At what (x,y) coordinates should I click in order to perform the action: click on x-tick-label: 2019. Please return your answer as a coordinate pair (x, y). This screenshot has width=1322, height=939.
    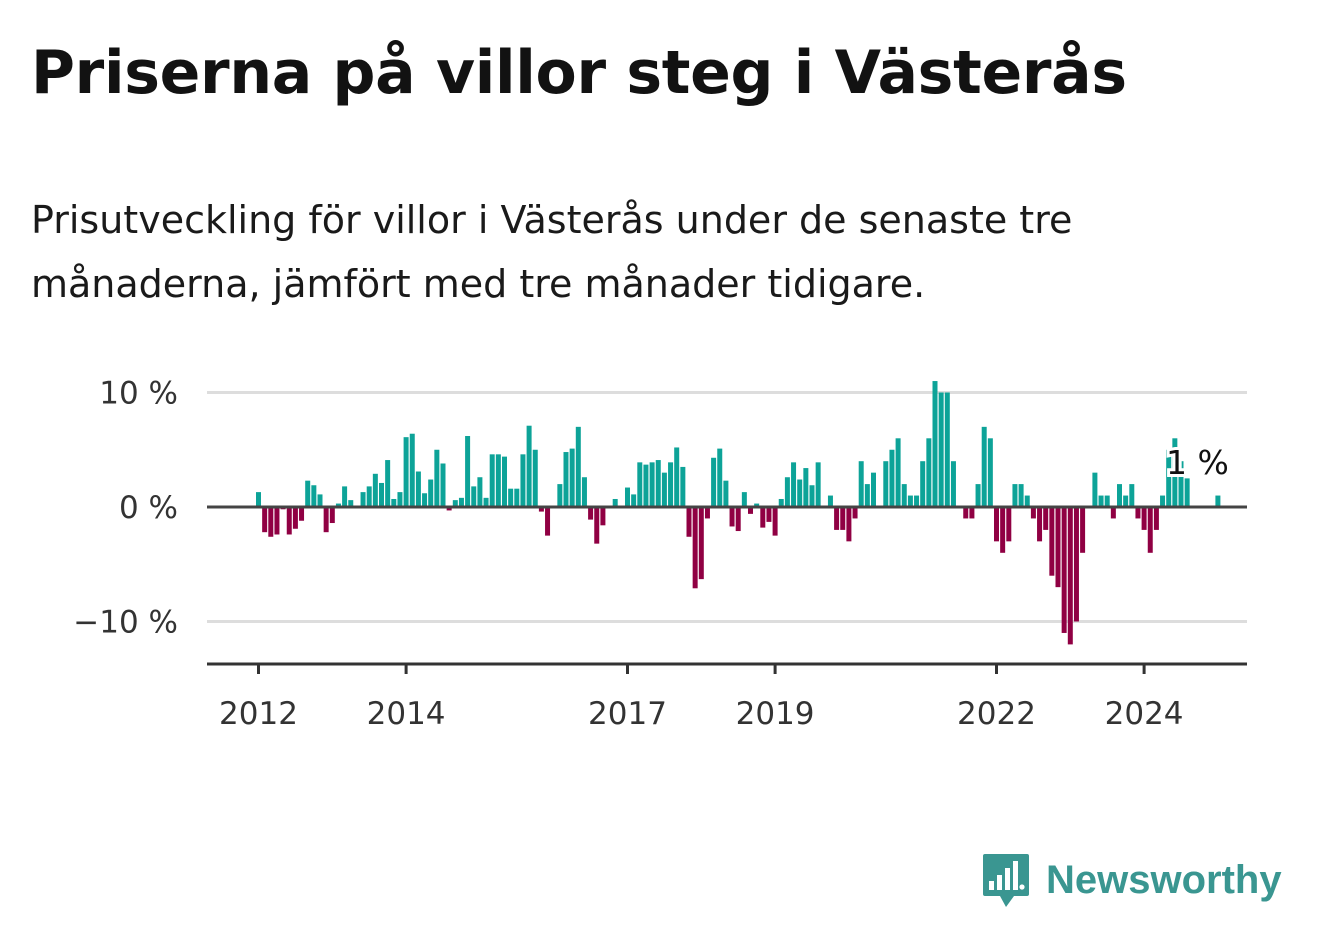
    Looking at the image, I should click on (775, 714).